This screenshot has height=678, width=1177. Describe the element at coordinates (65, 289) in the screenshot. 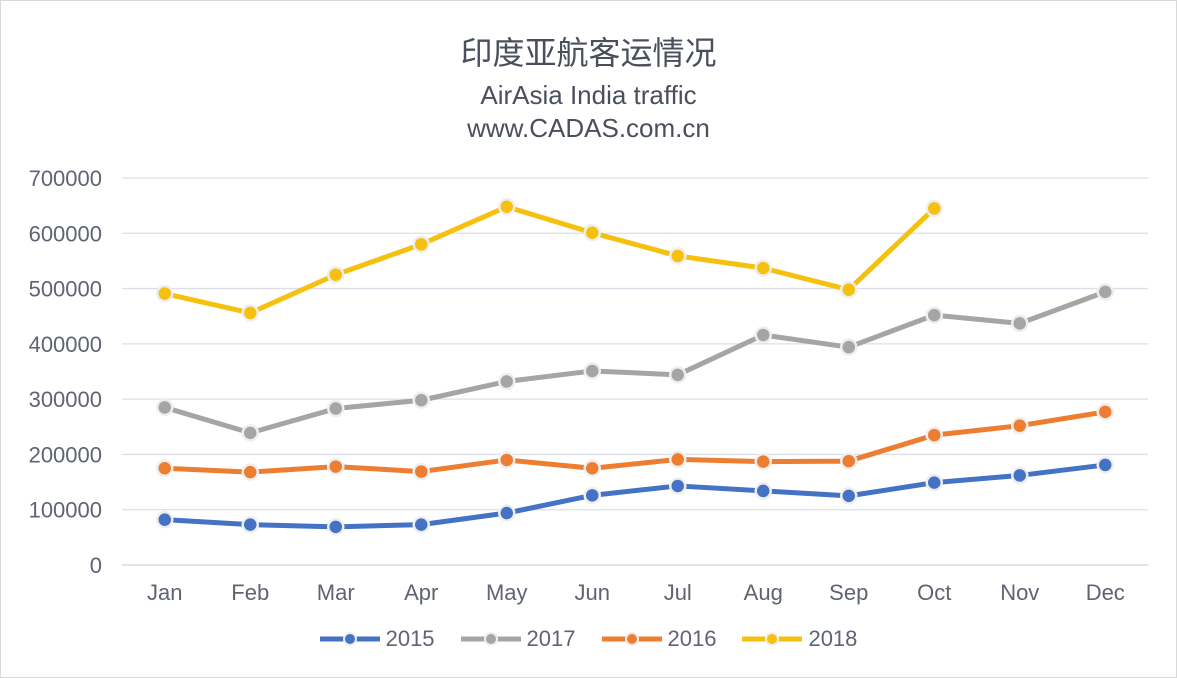

I see `y-tick-label-500000: 500000` at that location.